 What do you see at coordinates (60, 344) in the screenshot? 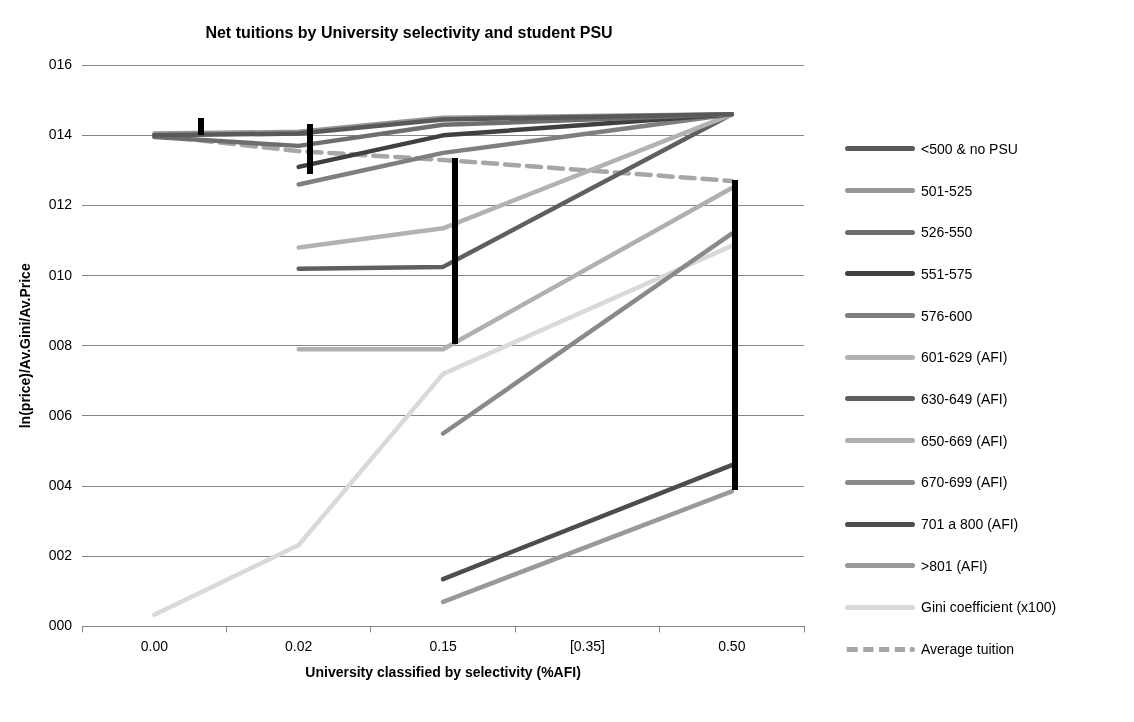
I see `y-tick-label: 008` at bounding box center [60, 344].